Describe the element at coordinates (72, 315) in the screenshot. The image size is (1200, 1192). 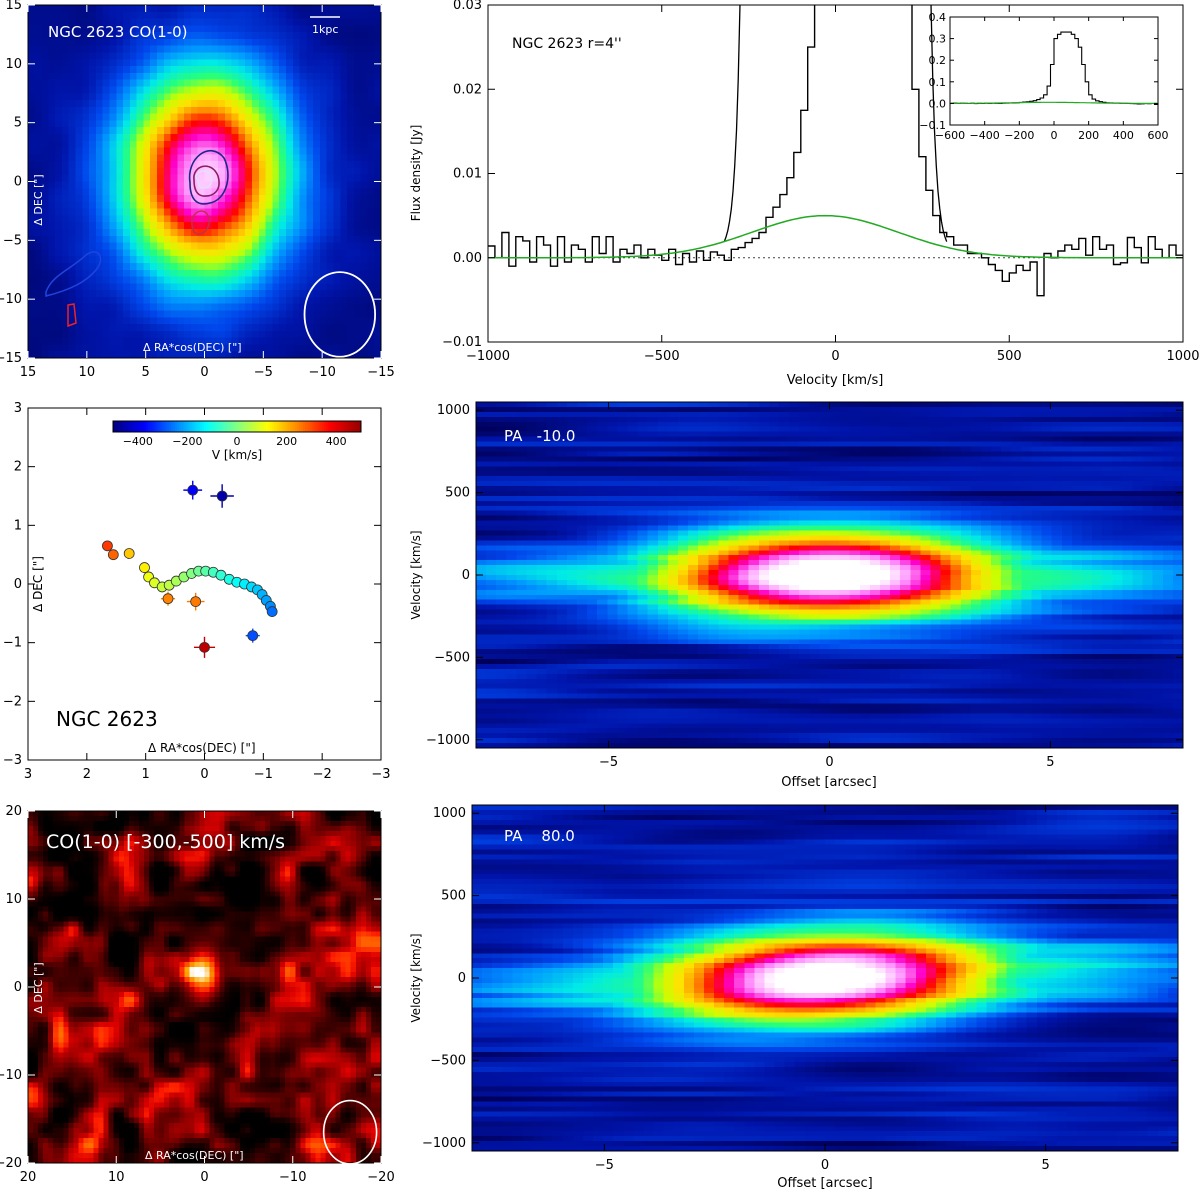
I see `contour-red-offset` at that location.